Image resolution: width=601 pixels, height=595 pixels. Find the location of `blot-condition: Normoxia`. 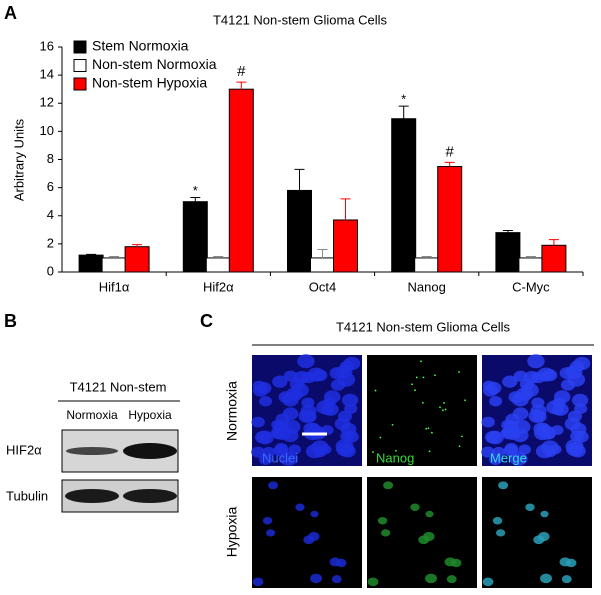

blot-condition: Normoxia is located at coordinates (92, 415).